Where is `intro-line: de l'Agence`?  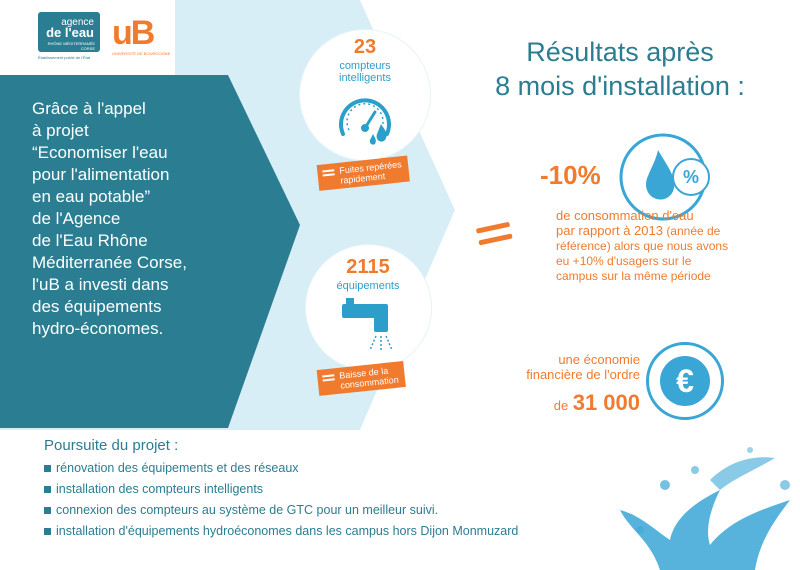
intro-line: de l'Agence is located at coordinates (76, 218).